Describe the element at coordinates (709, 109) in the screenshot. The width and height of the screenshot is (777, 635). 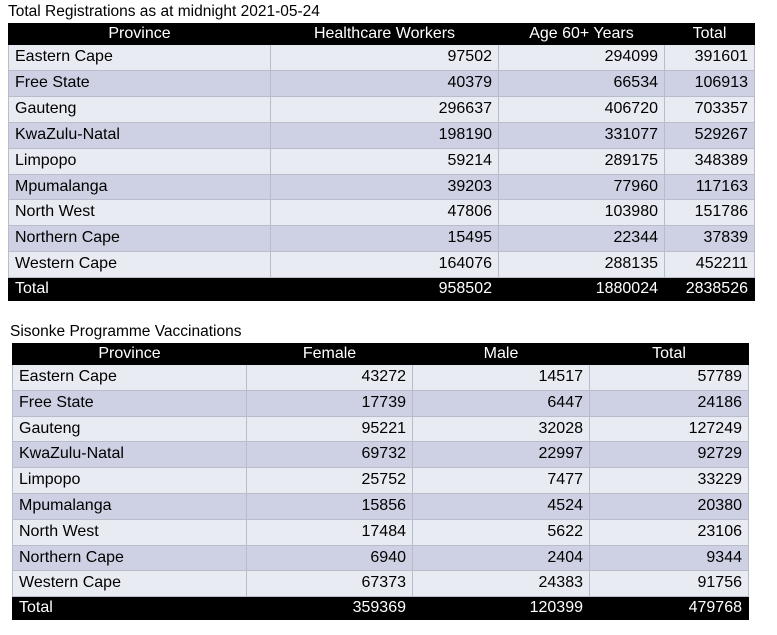
I see `value-cell: 703357` at that location.